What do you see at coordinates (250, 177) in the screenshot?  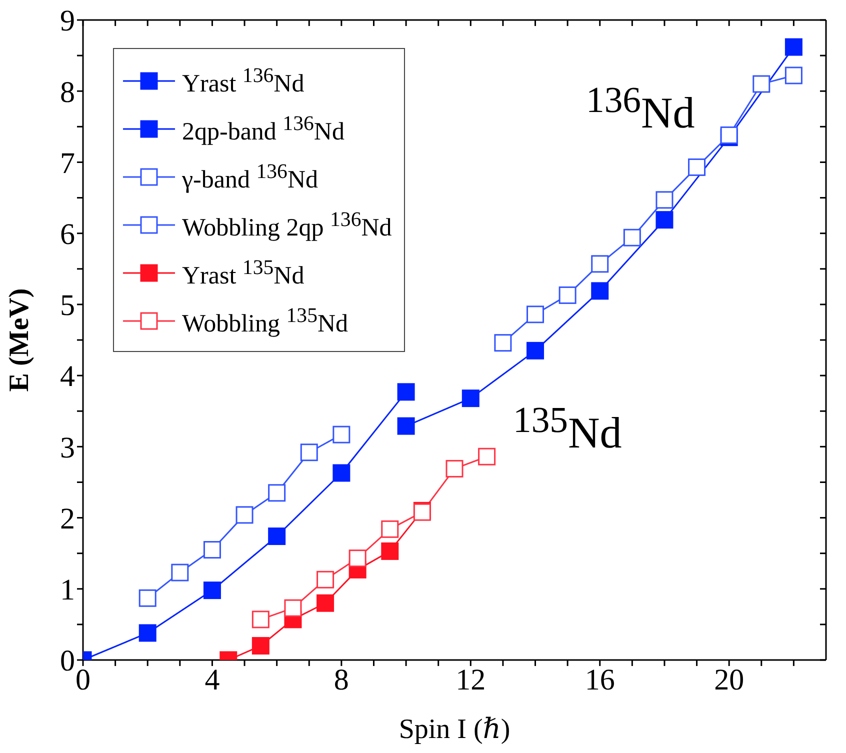 I see `legend-label: γ-band $^{136}$Nd` at bounding box center [250, 177].